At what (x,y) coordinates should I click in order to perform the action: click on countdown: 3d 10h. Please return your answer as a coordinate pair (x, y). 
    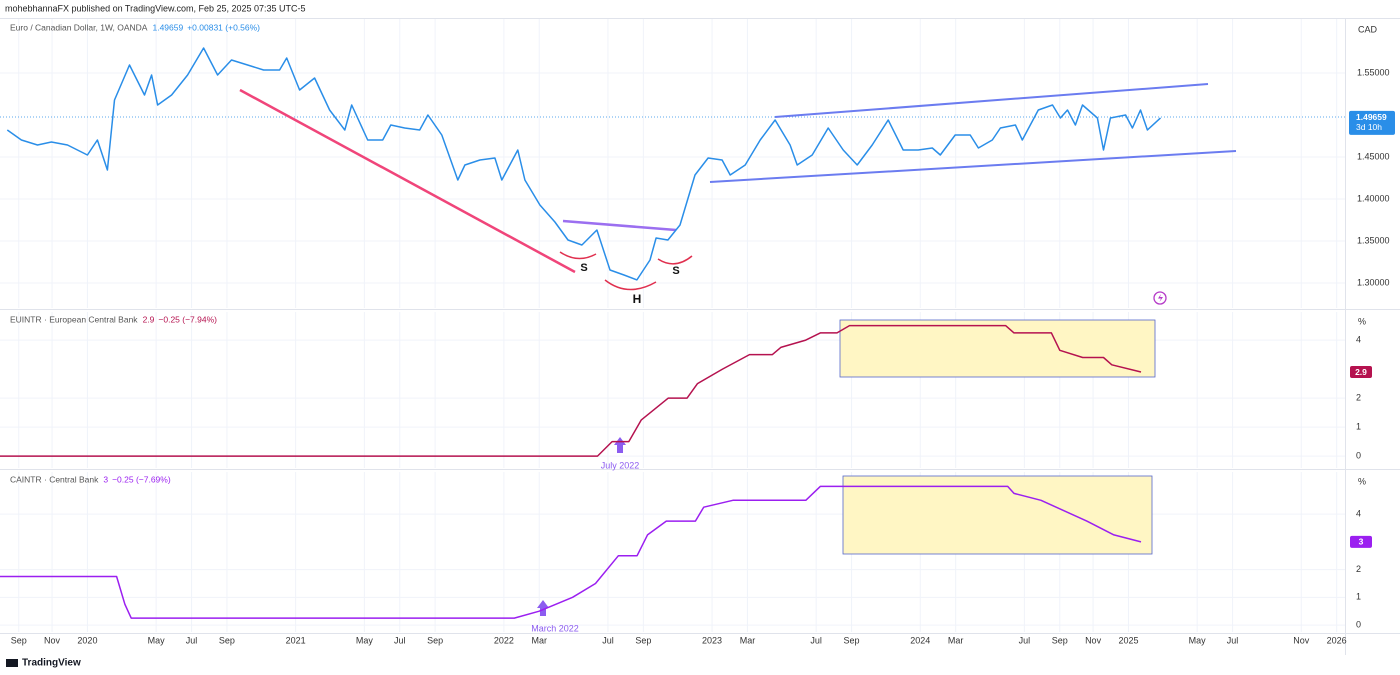
    Looking at the image, I should click on (1369, 127).